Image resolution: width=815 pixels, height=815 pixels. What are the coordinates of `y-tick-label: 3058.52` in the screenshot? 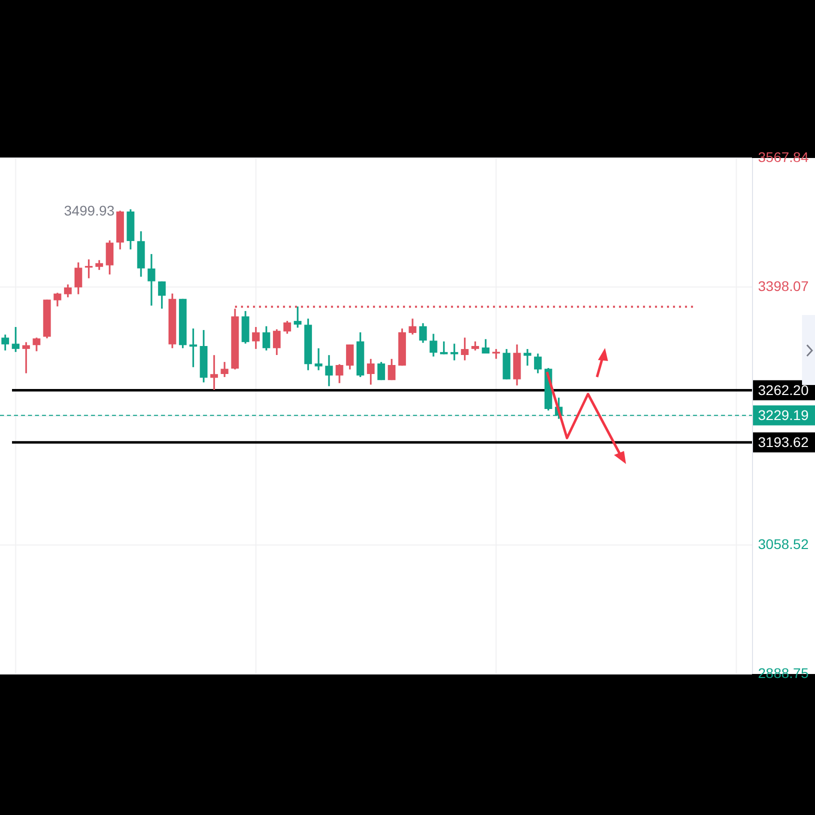 It's located at (783, 544).